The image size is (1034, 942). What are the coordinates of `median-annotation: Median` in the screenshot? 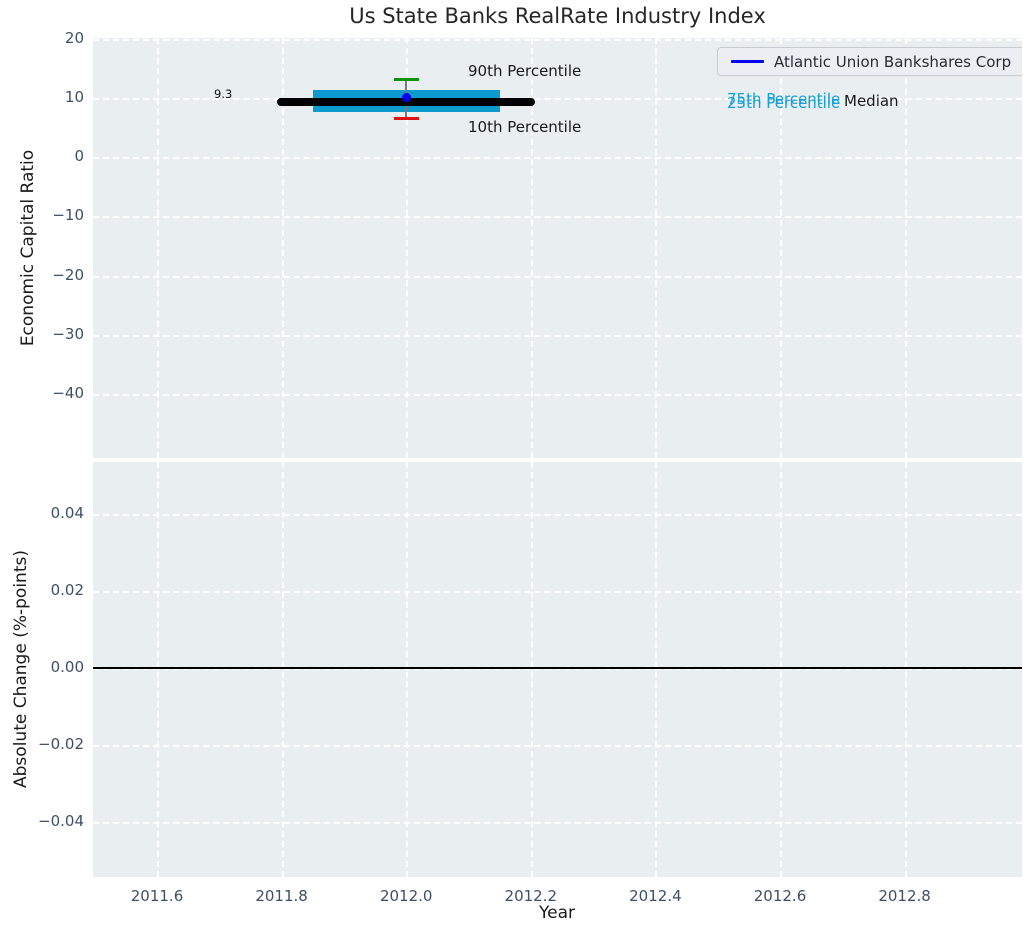 It's located at (871, 101).